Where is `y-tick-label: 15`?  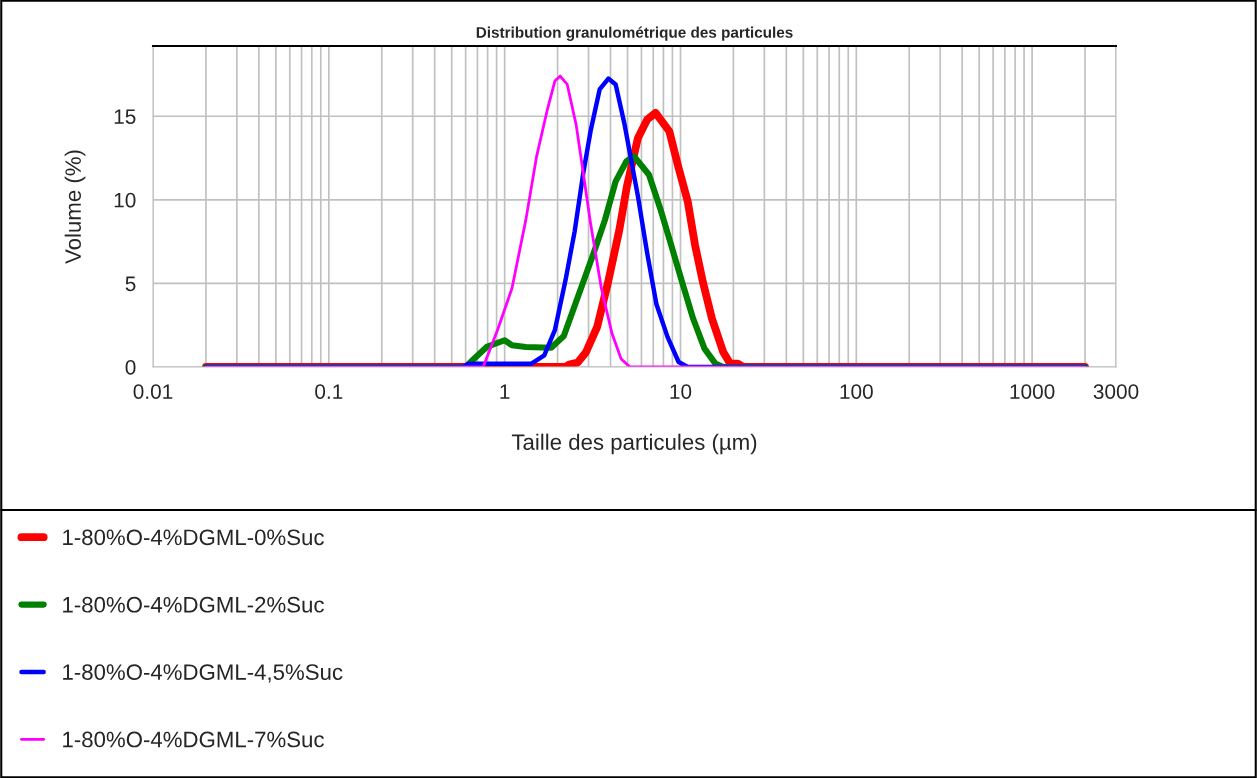
y-tick-label: 15 is located at coordinates (125, 116).